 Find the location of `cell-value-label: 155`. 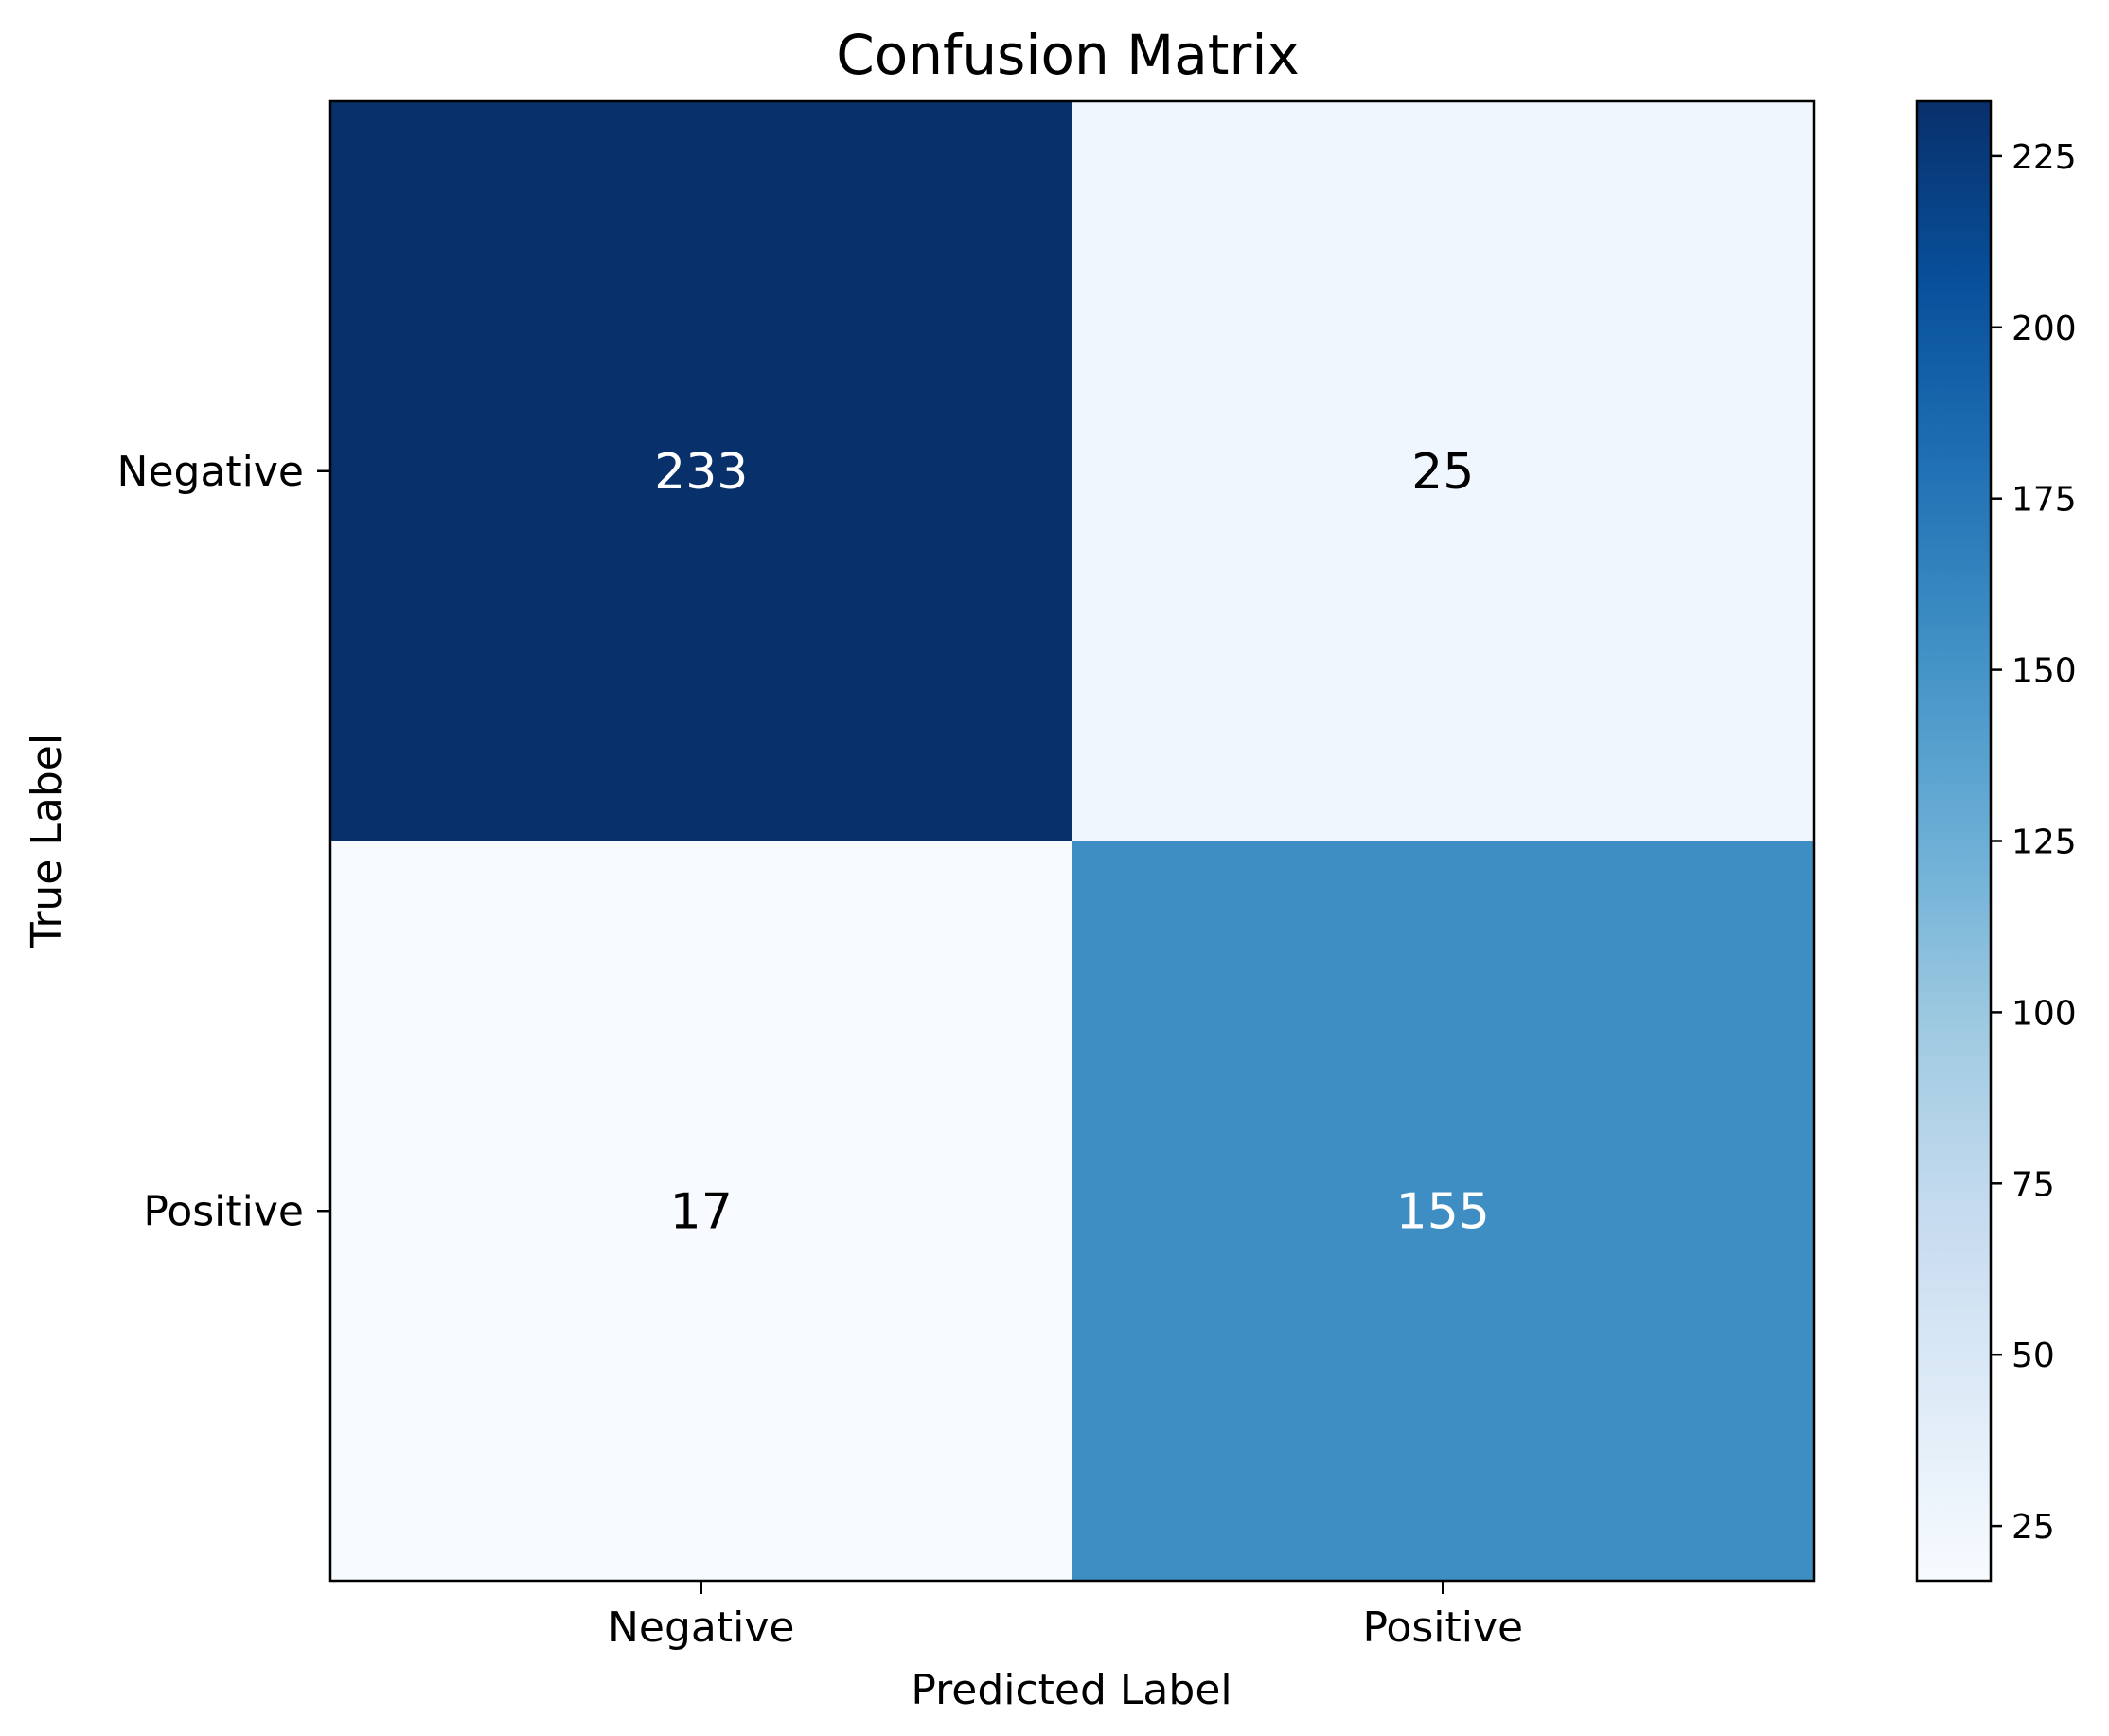

cell-value-label: 155 is located at coordinates (1443, 1211).